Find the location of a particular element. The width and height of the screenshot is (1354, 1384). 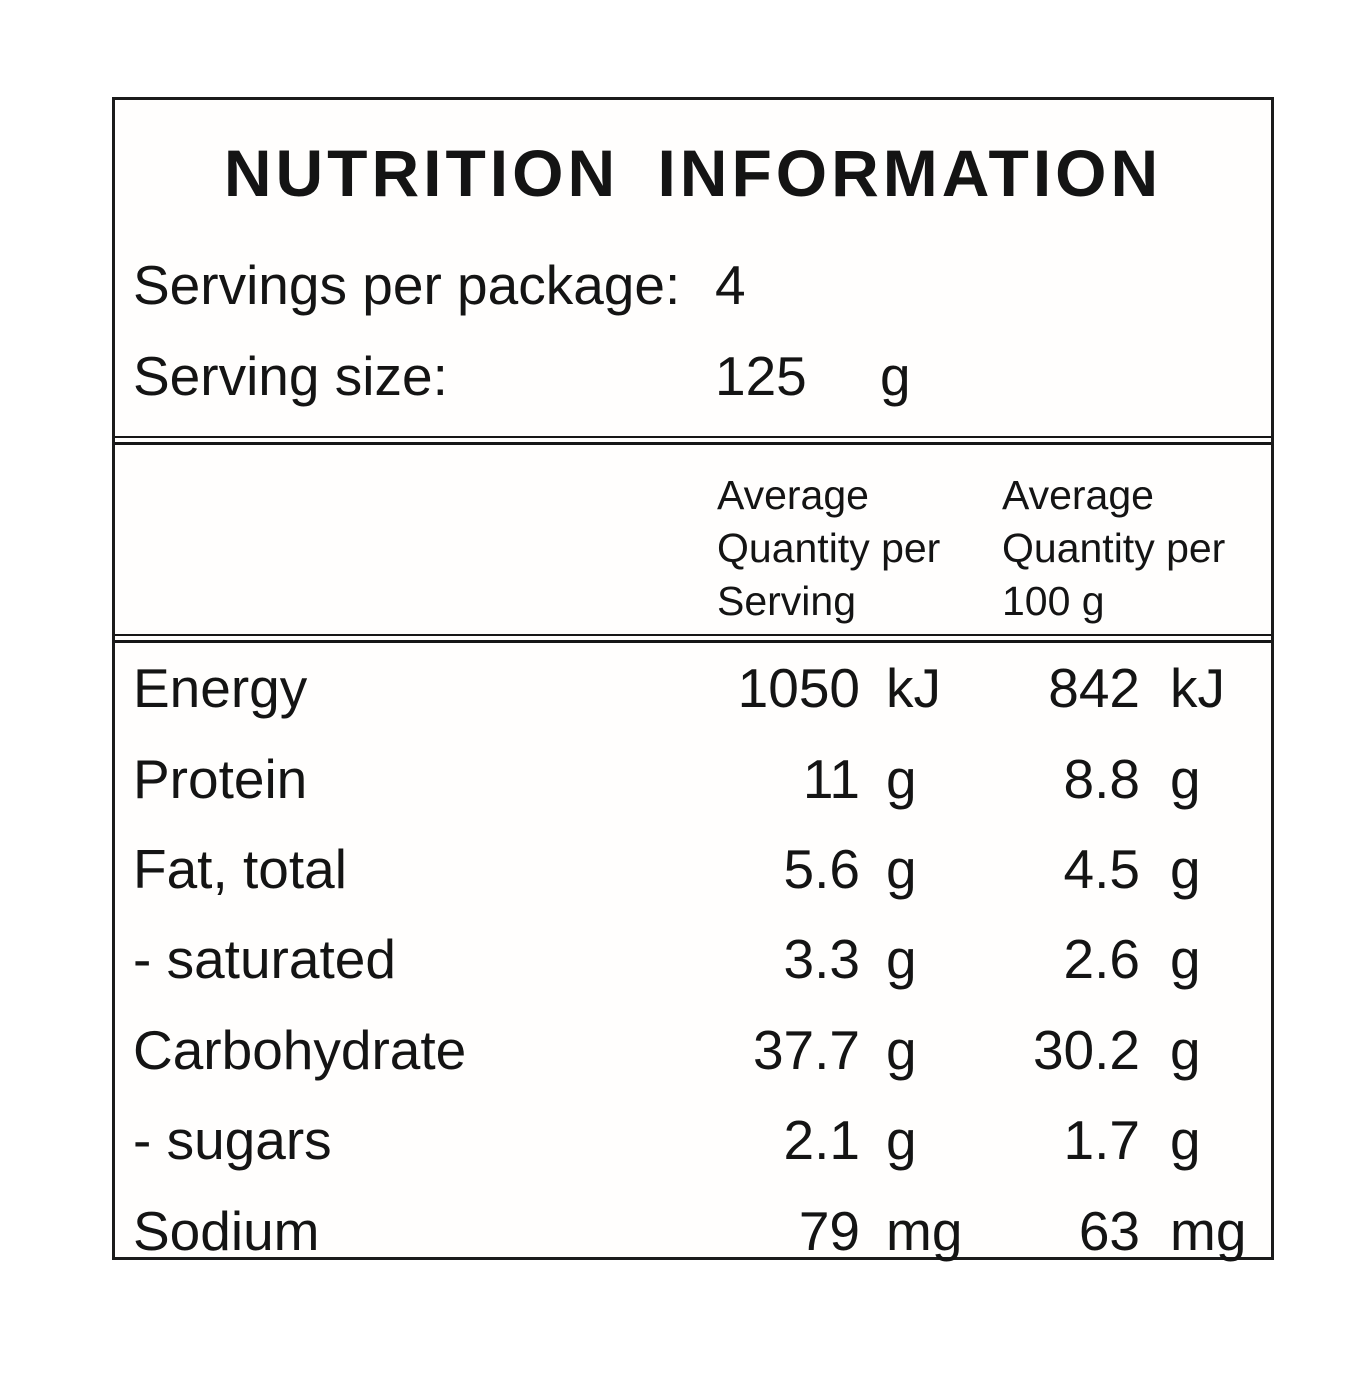

qty-per-100g: 4.5 is located at coordinates (1101, 869).